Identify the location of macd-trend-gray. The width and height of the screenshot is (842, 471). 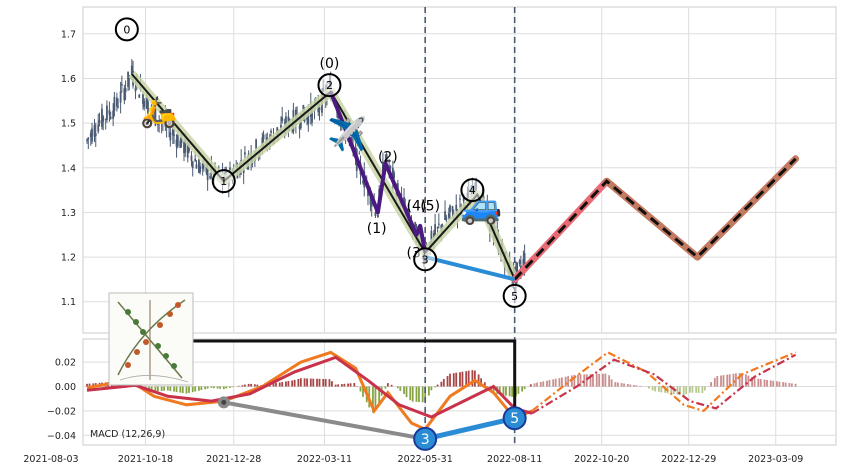
(324, 420).